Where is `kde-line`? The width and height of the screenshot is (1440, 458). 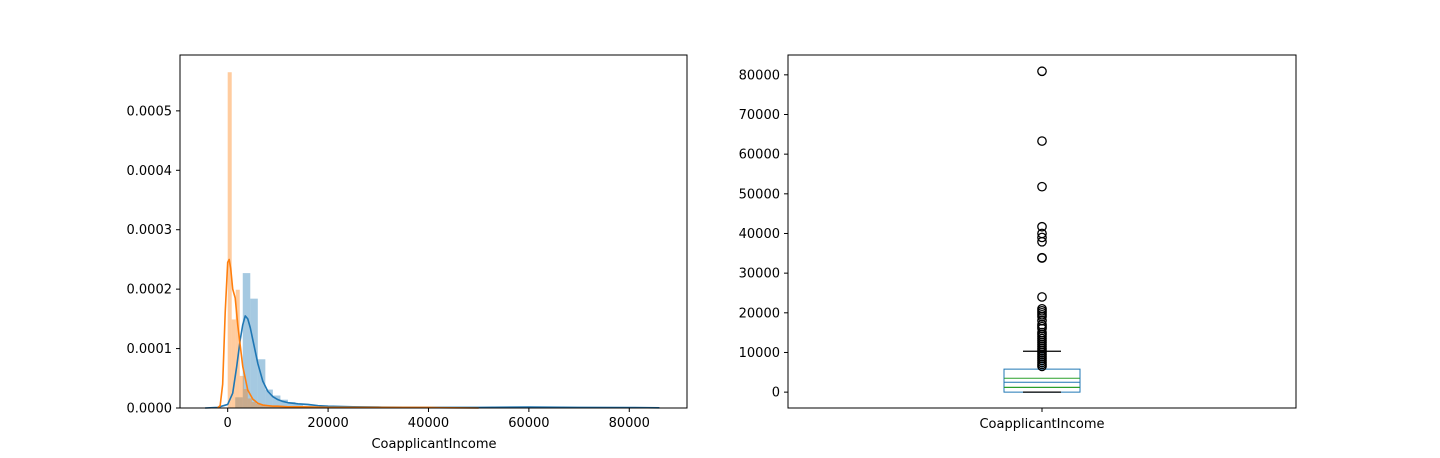
kde-line is located at coordinates (348, 333).